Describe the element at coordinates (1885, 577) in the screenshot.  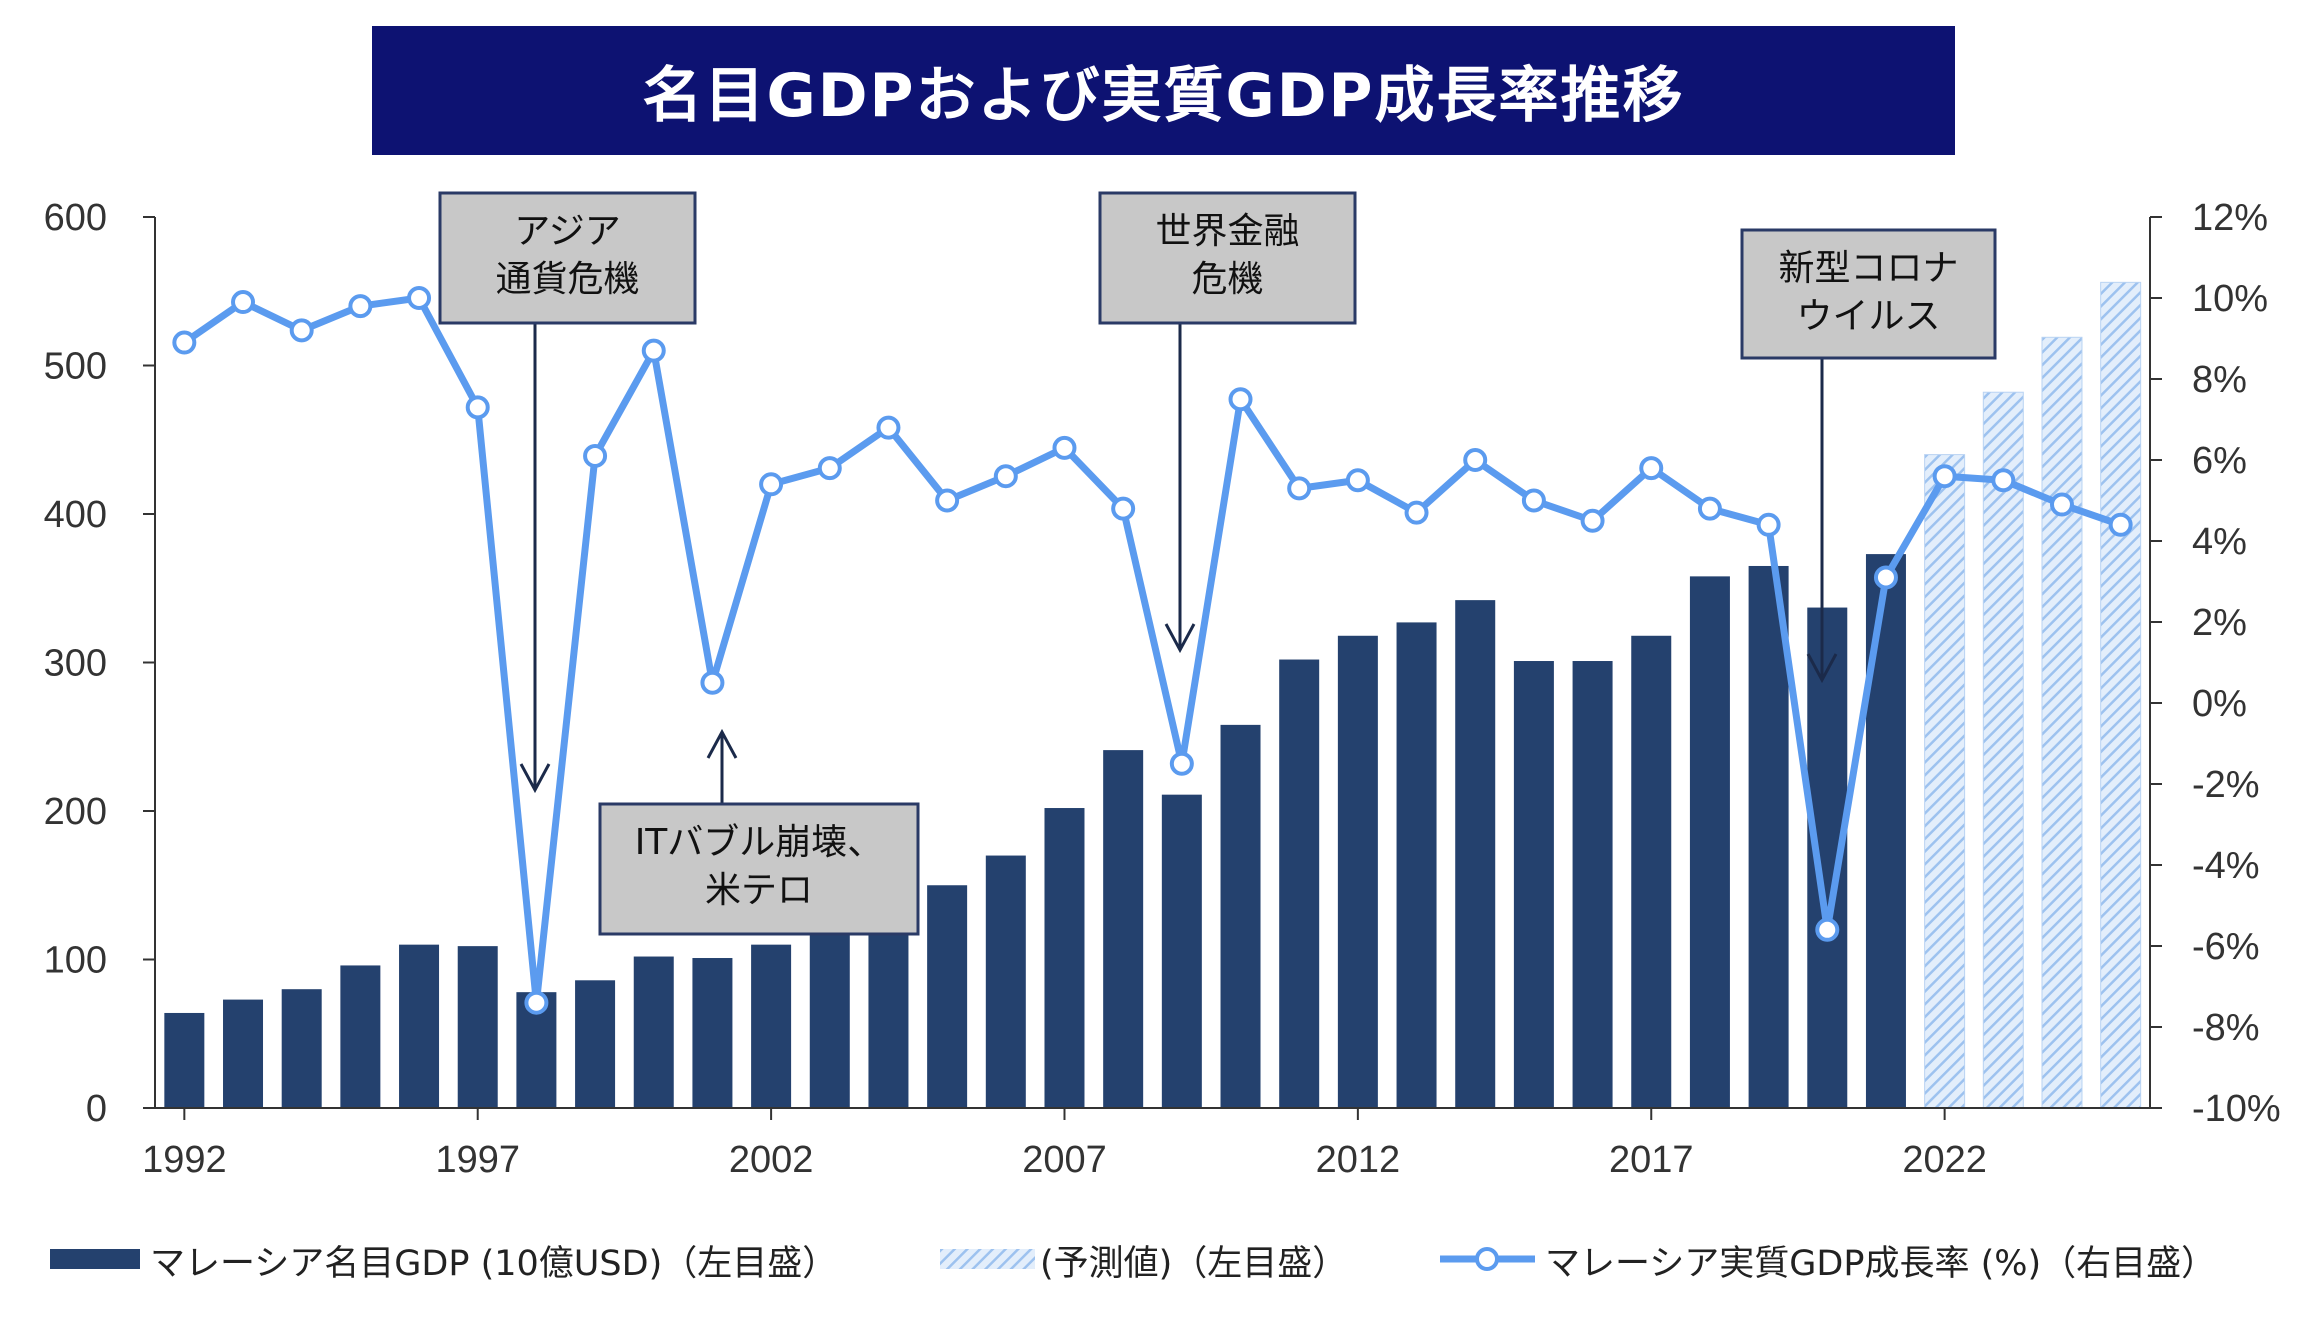
I see `growth-point-2021` at that location.